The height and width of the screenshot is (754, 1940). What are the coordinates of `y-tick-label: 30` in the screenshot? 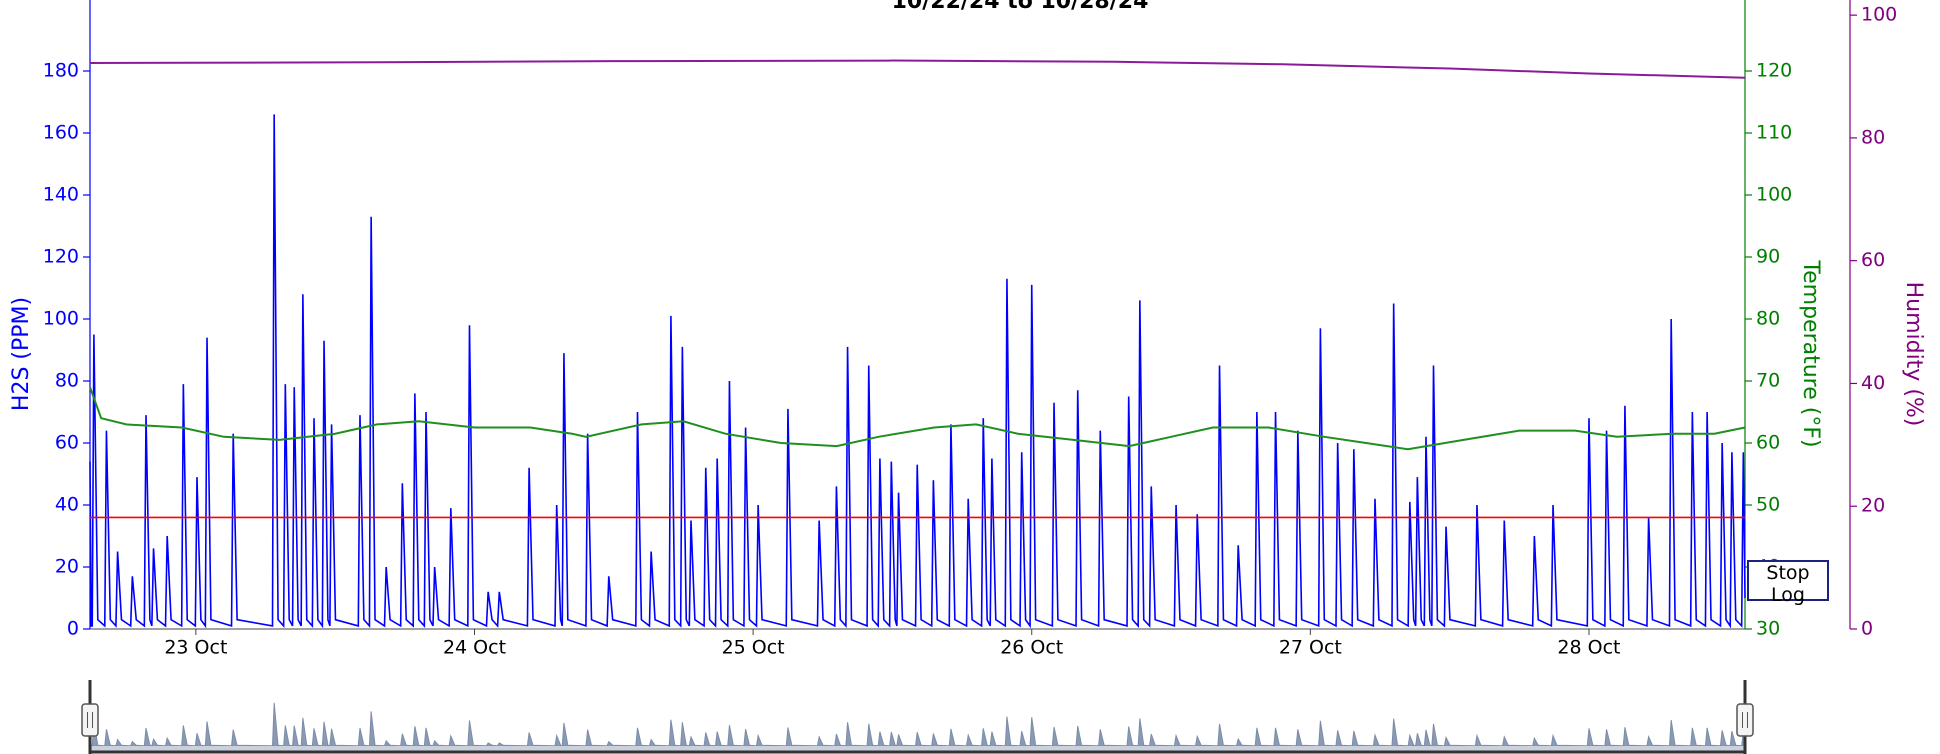 It's located at (1768, 629).